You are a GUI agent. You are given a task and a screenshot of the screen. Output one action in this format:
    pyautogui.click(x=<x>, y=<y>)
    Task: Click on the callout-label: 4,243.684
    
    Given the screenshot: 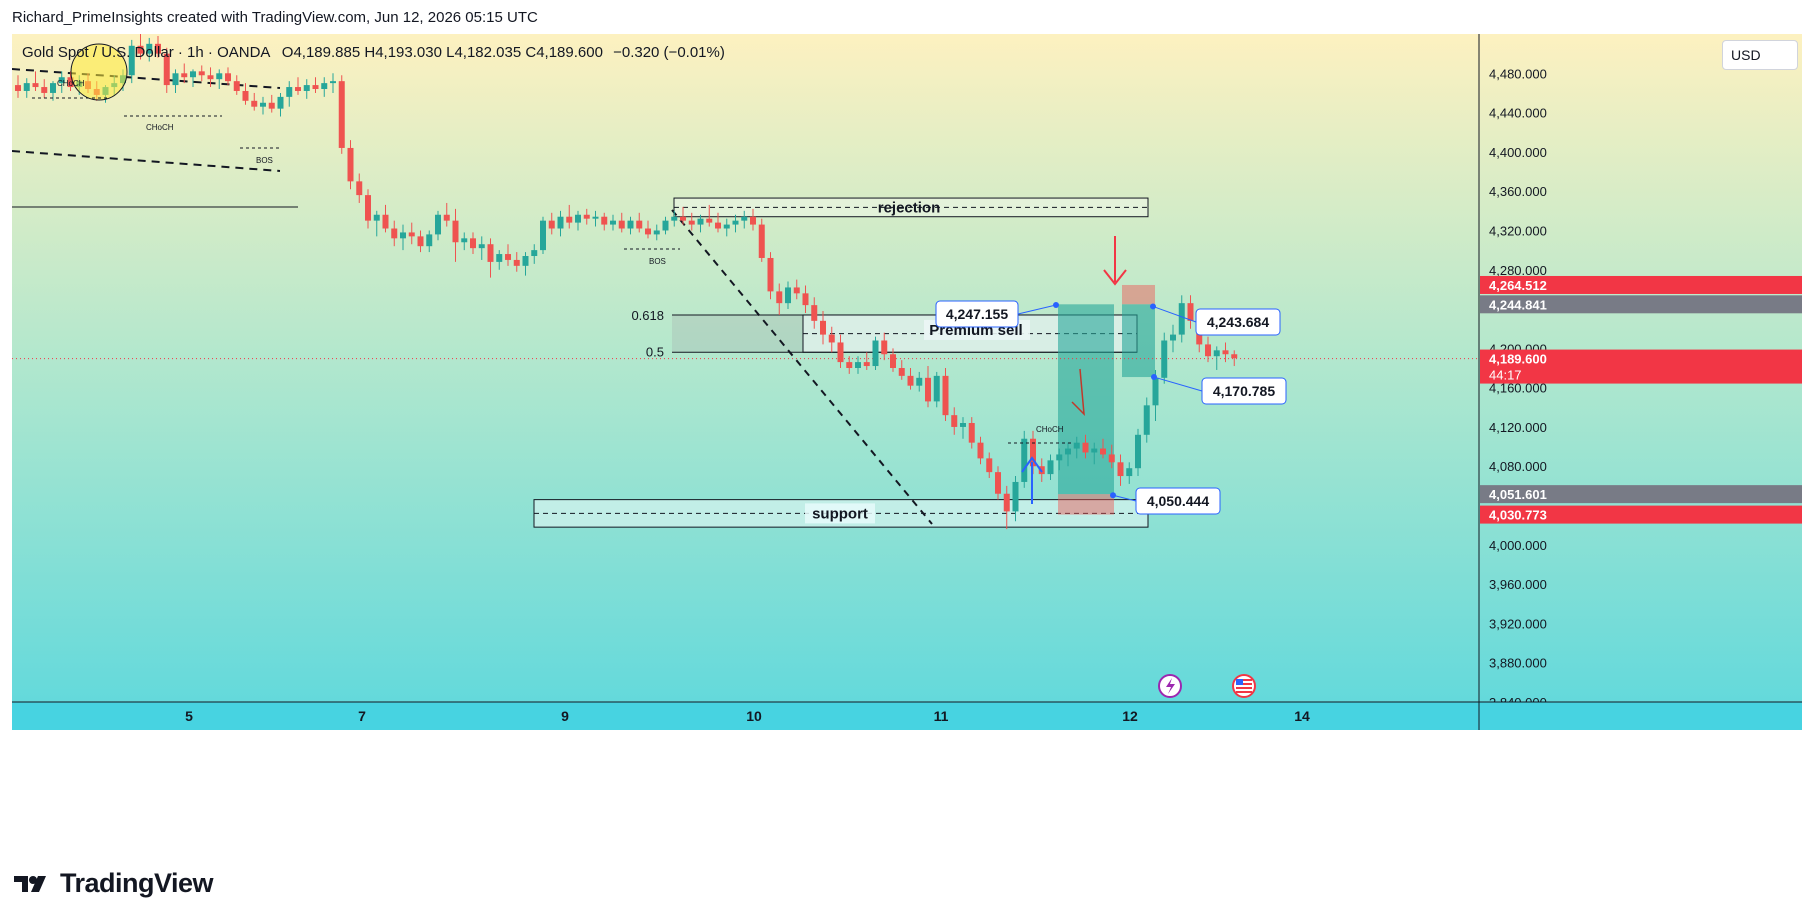 What is the action you would take?
    pyautogui.click(x=1238, y=322)
    